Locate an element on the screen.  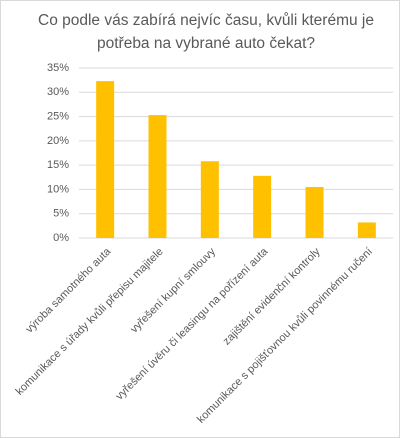
y-tick-label: 35% is located at coordinates (58, 68).